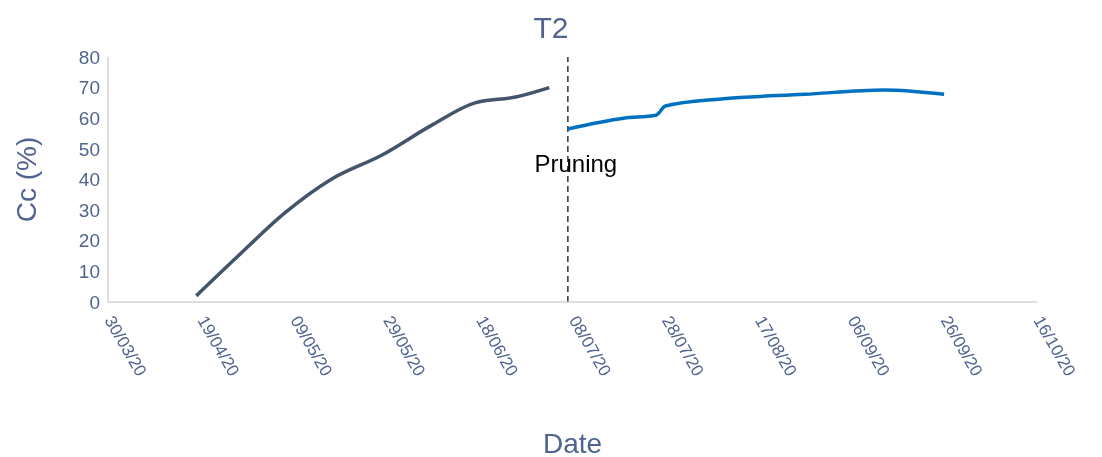 This screenshot has width=1102, height=457. What do you see at coordinates (89, 210) in the screenshot?
I see `y-tick-label: 30` at bounding box center [89, 210].